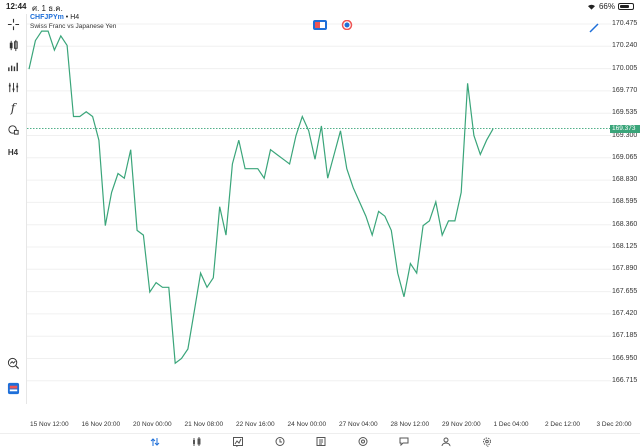  Describe the element at coordinates (101, 424) in the screenshot. I see `time-axis-label: 16 Nov 20:00` at that location.